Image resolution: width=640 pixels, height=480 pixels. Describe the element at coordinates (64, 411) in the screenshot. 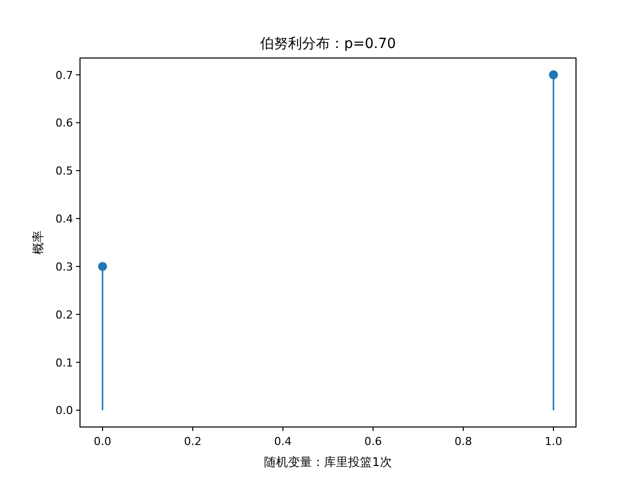

I see `y-tick-label: 0.0` at that location.